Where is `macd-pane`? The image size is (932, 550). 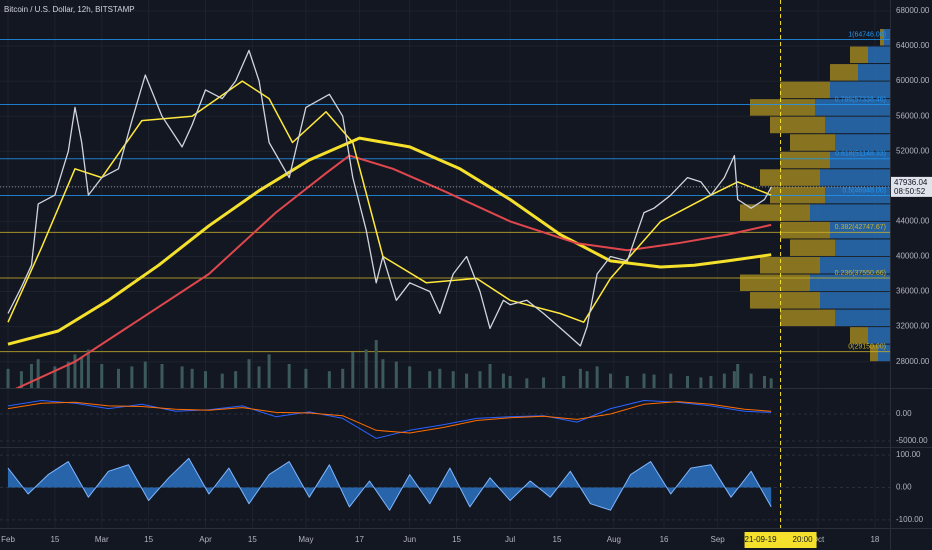
macd-pane is located at coordinates (389, 419).